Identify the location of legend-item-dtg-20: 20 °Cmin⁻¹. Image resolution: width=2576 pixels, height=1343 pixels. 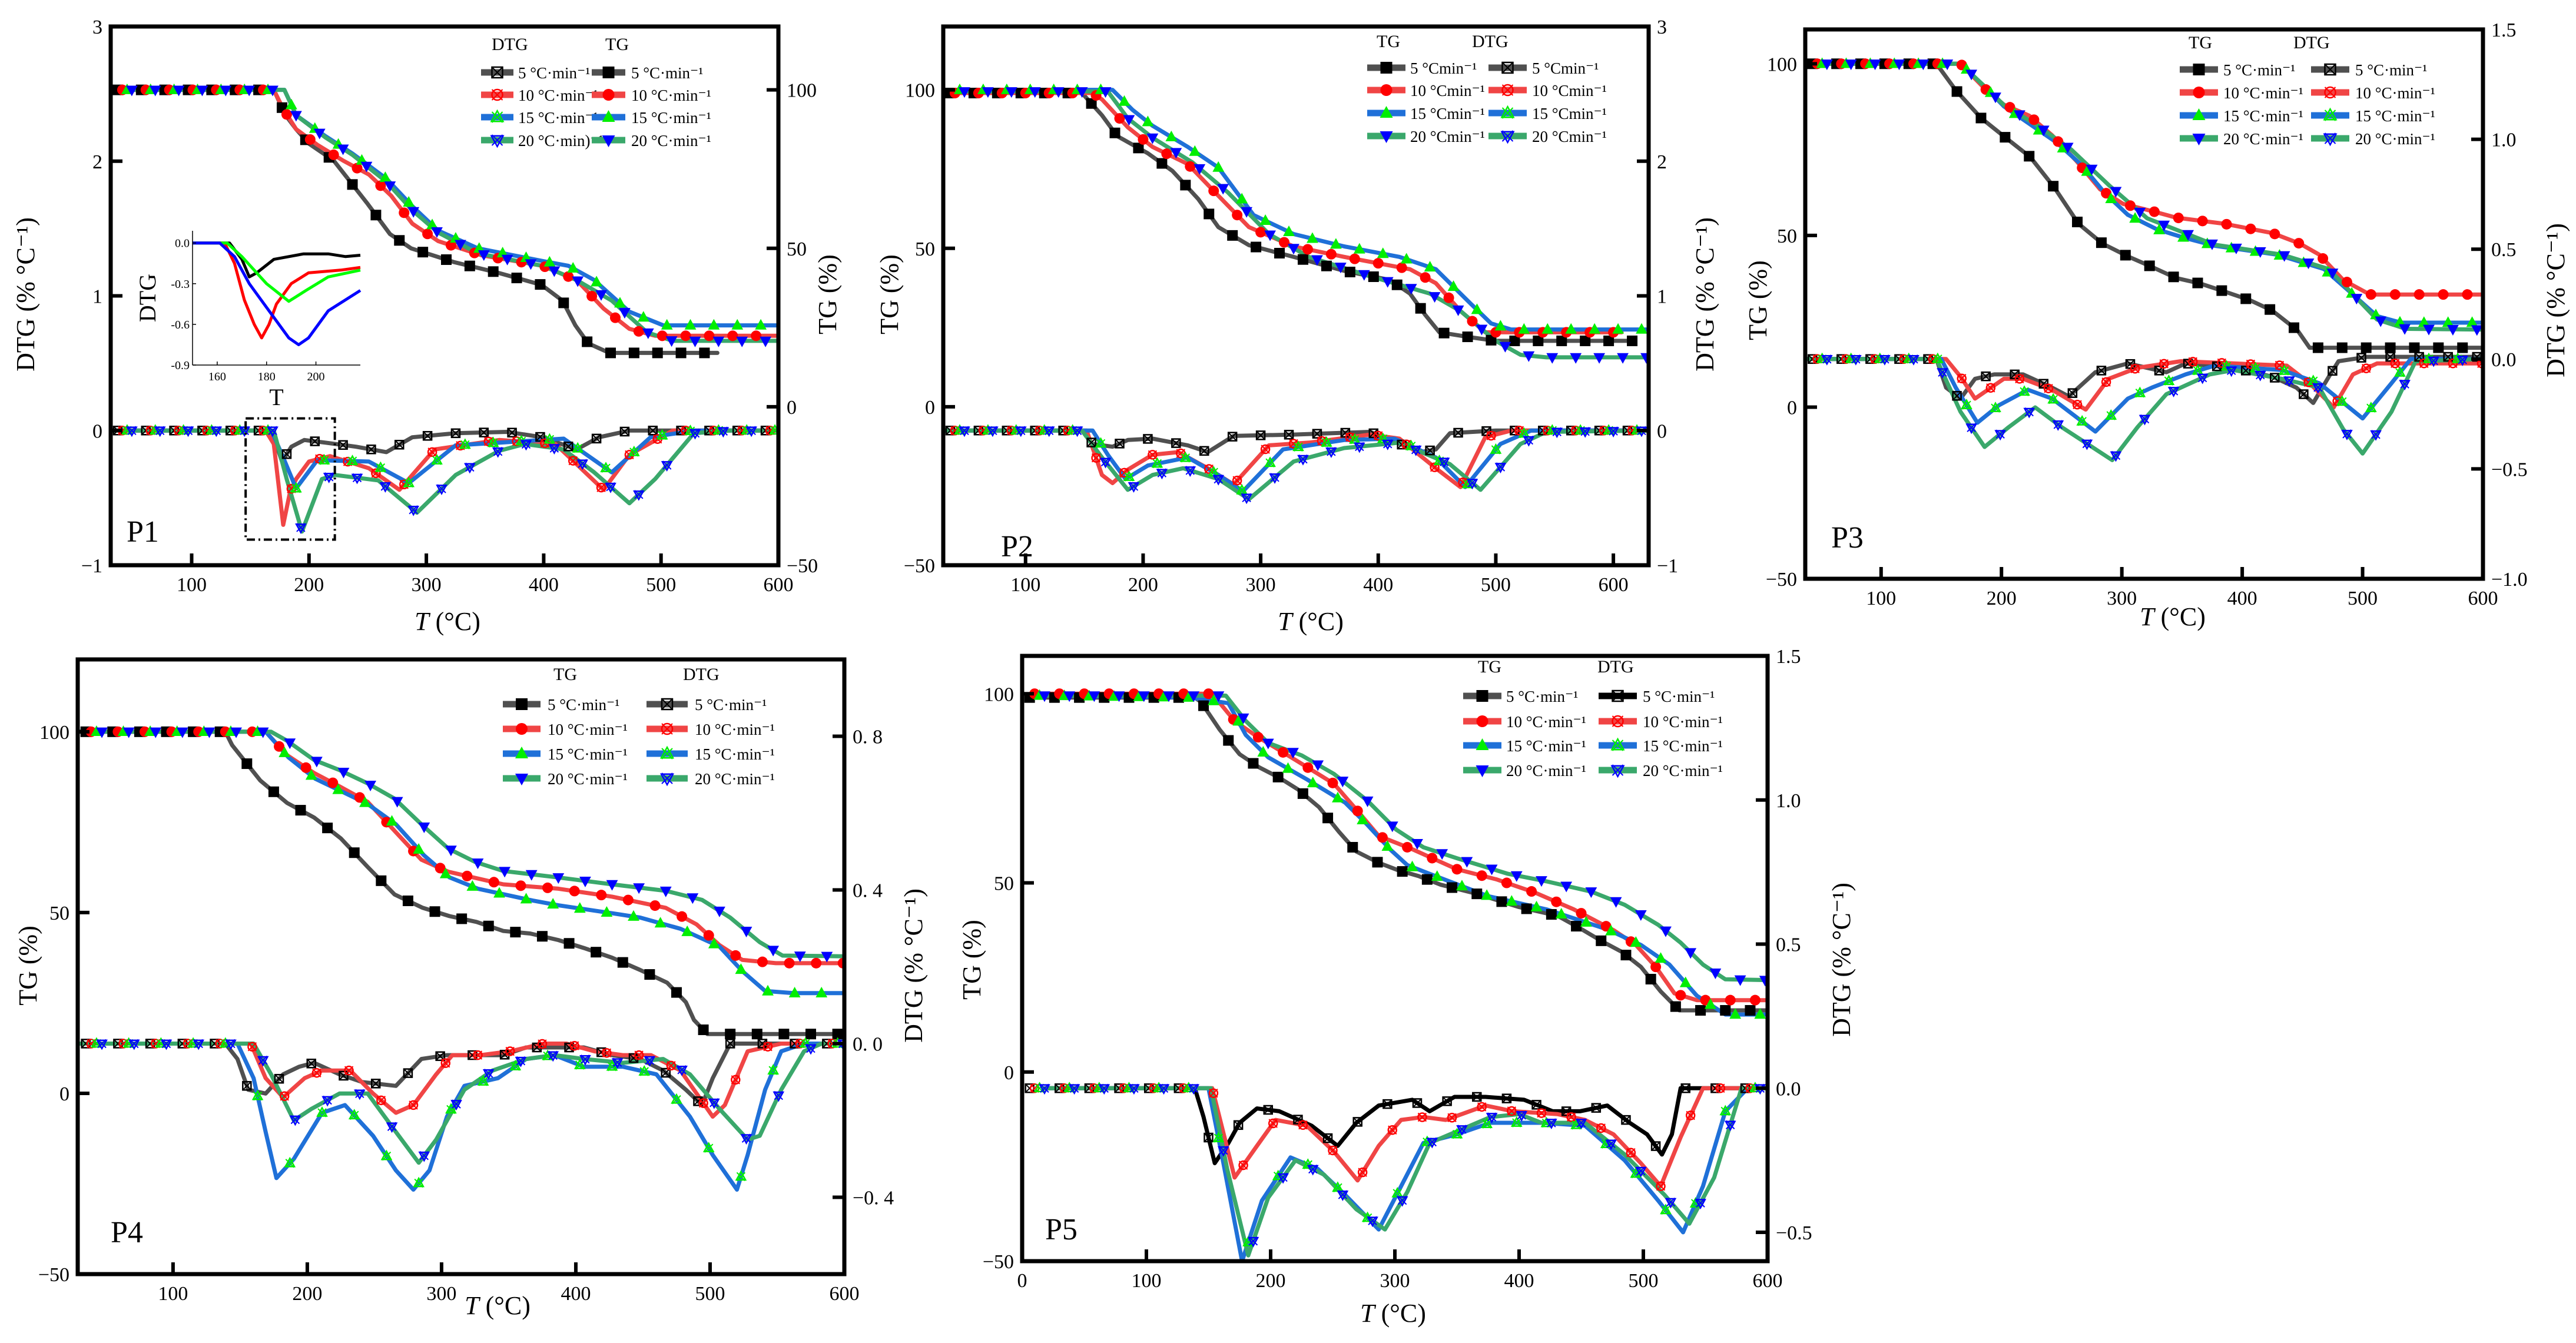
(1547, 136).